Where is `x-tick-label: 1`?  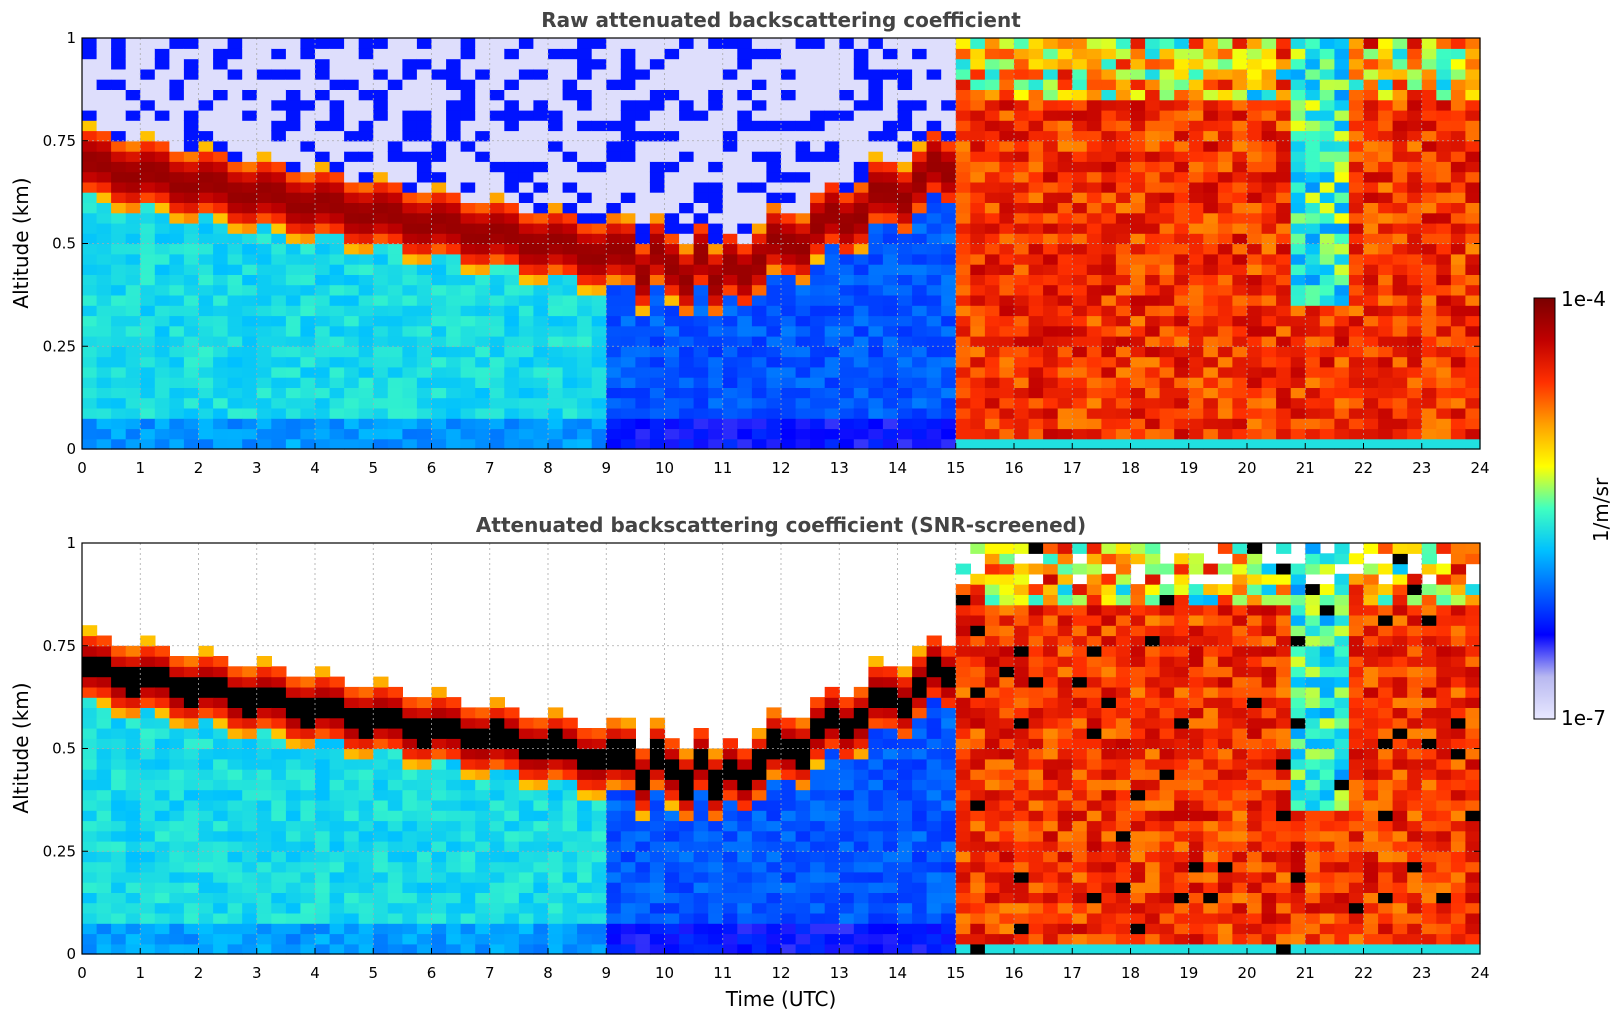 x-tick-label: 1 is located at coordinates (140, 468).